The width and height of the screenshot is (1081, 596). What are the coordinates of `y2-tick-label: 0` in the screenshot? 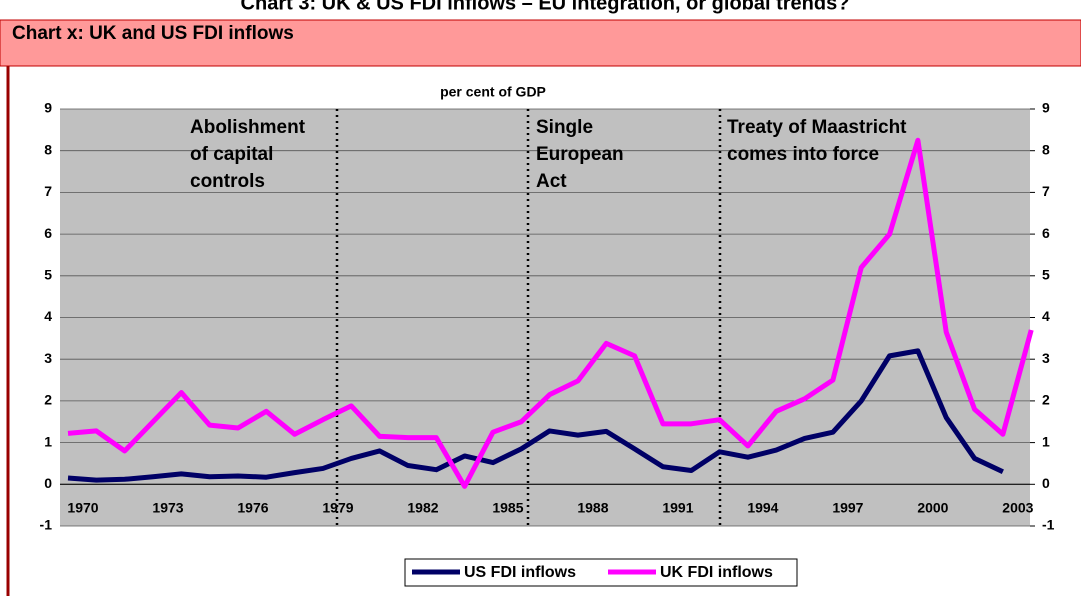 It's located at (1046, 483).